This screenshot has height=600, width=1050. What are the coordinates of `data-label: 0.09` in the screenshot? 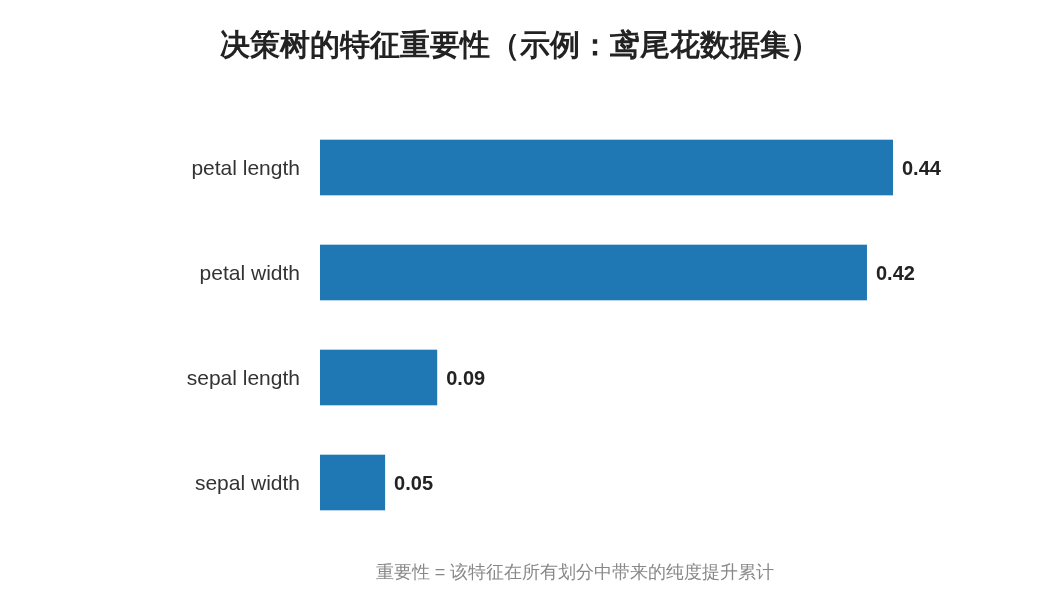 It's located at (466, 377).